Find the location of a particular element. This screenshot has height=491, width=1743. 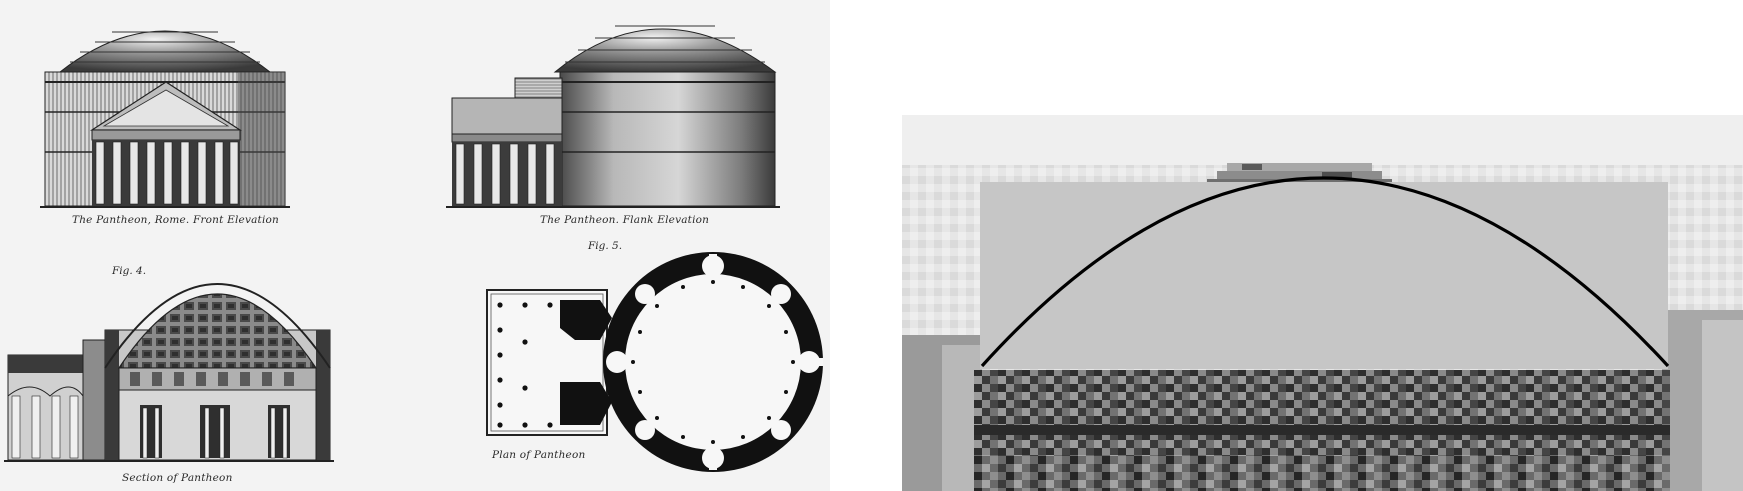

caption-section: Section of Pantheon is located at coordinates (177, 478).